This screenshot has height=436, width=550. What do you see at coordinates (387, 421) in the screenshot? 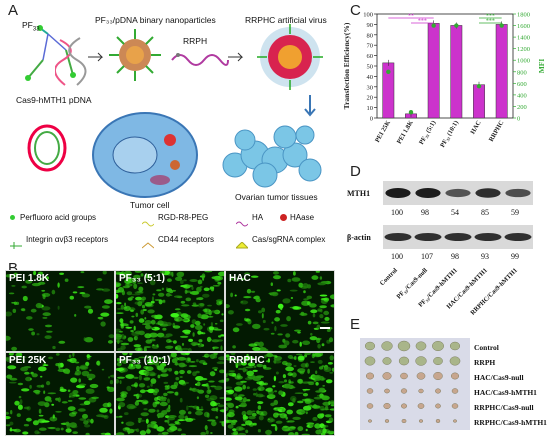
I see `tumor-sample` at bounding box center [387, 421].